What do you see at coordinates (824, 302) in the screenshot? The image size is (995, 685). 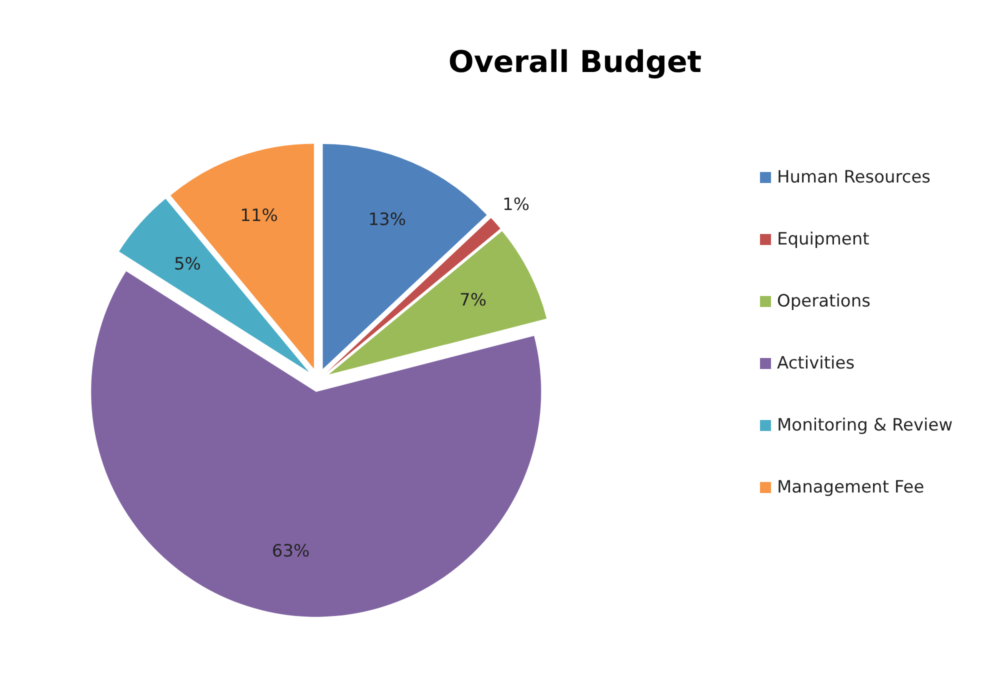 I see `legend-label: Operations` at bounding box center [824, 302].